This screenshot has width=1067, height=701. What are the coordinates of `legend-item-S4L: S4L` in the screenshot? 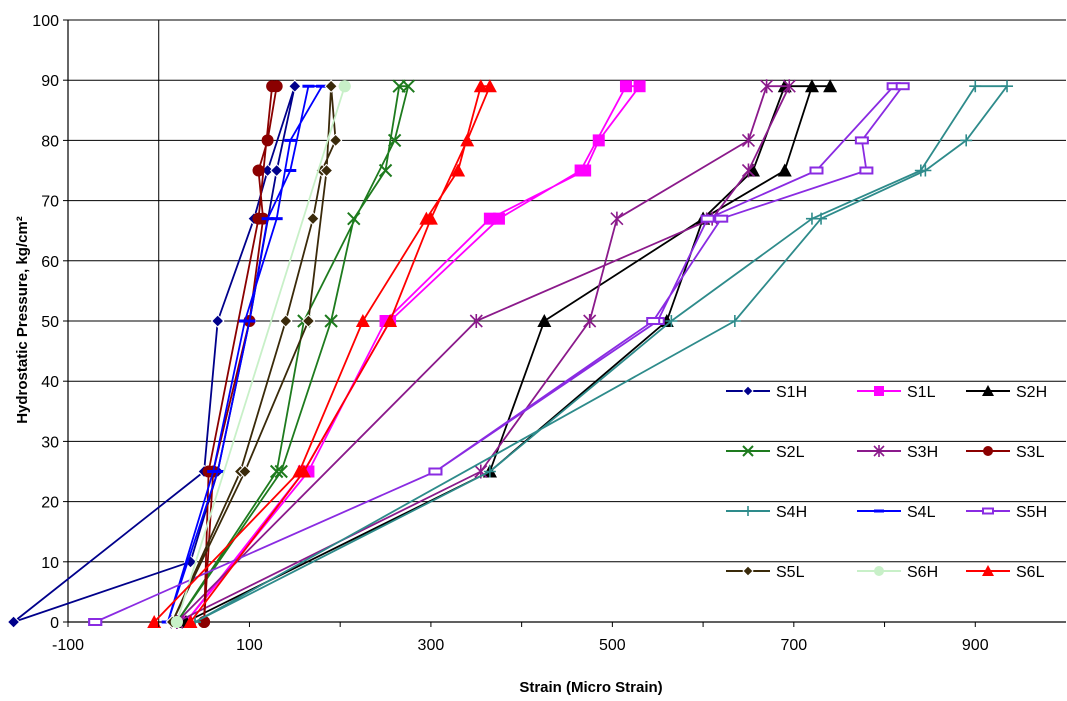 It's located at (896, 512).